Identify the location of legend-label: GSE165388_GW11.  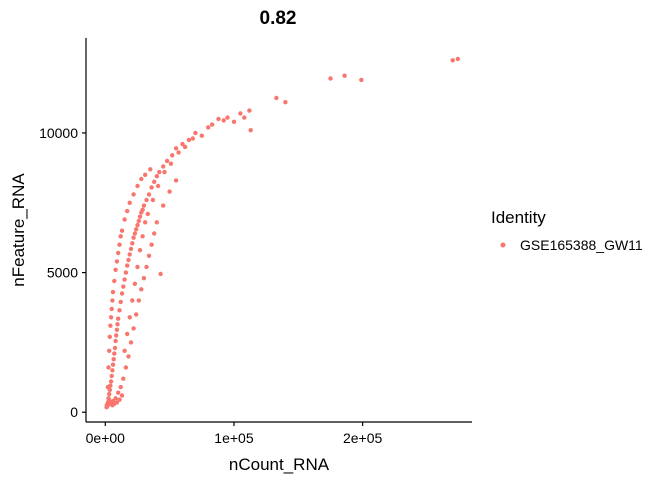
(581, 245).